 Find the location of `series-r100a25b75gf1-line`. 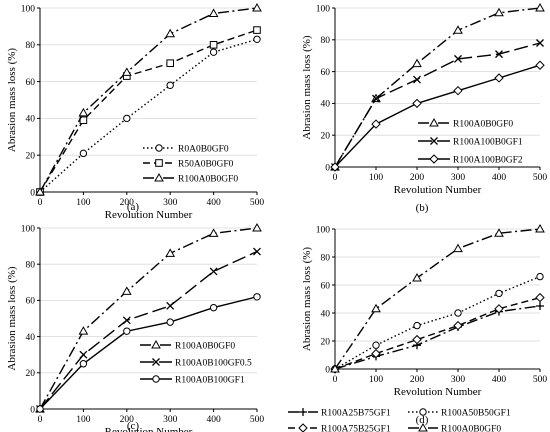

series-r100a25b75gf1-line is located at coordinates (437, 337).